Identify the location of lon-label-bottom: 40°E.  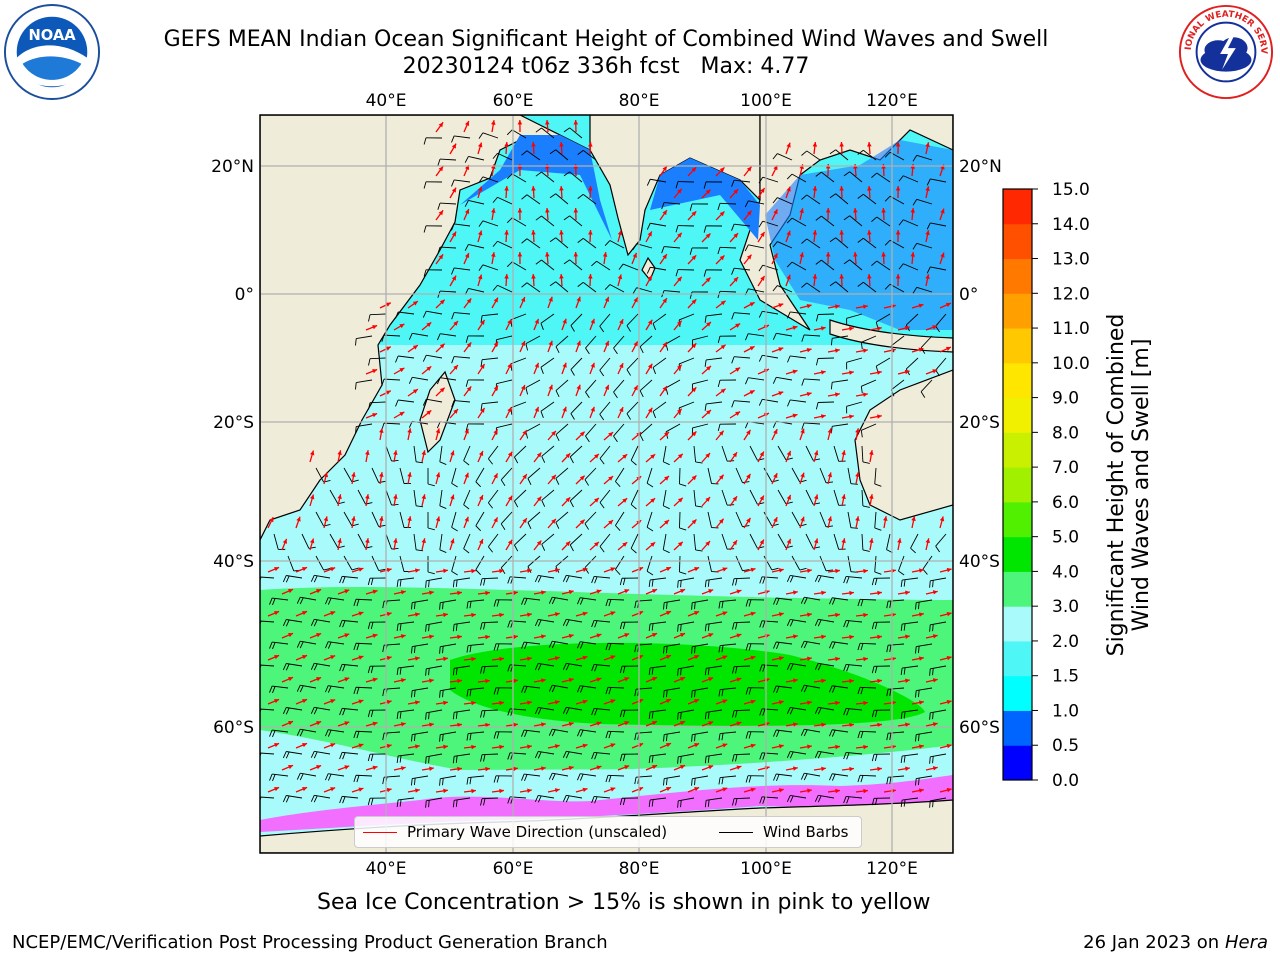
(386, 869).